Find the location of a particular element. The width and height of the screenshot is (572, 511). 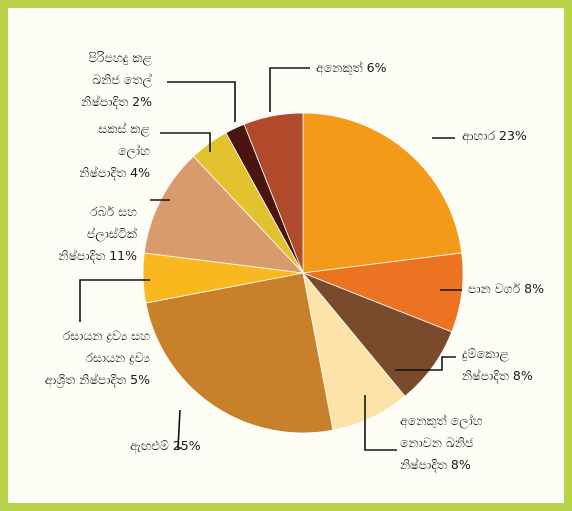

slice-label-7: රබර් සහ ප්ලාස්ටික් නිෂ්පාදිත 11% is located at coordinates (97, 234).